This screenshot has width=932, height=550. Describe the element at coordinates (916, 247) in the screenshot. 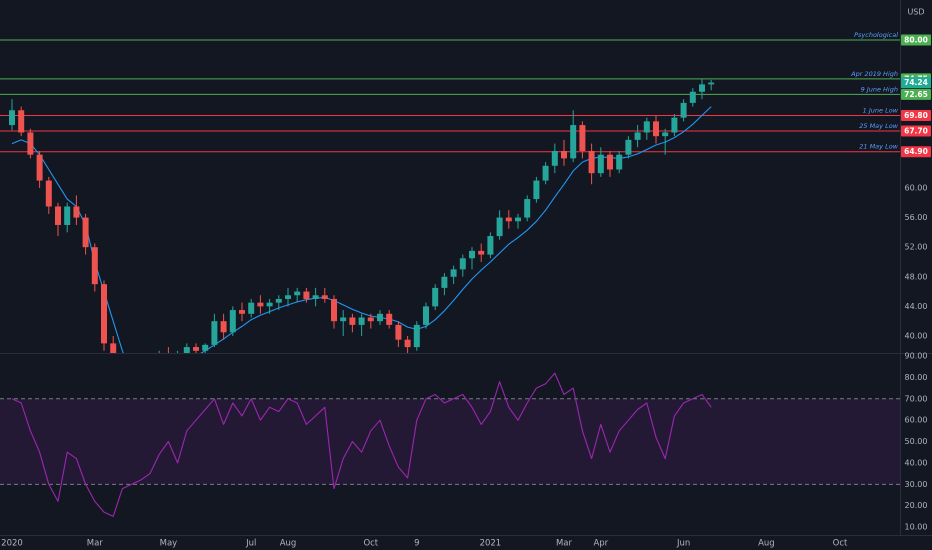

I see `y-tick-label: 52.00` at that location.